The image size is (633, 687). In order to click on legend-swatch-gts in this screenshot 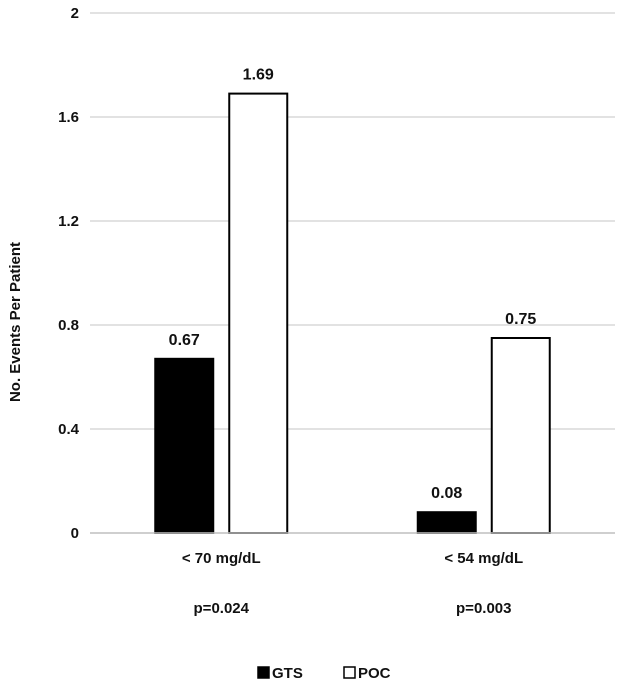, I will do `click(263, 672)`.